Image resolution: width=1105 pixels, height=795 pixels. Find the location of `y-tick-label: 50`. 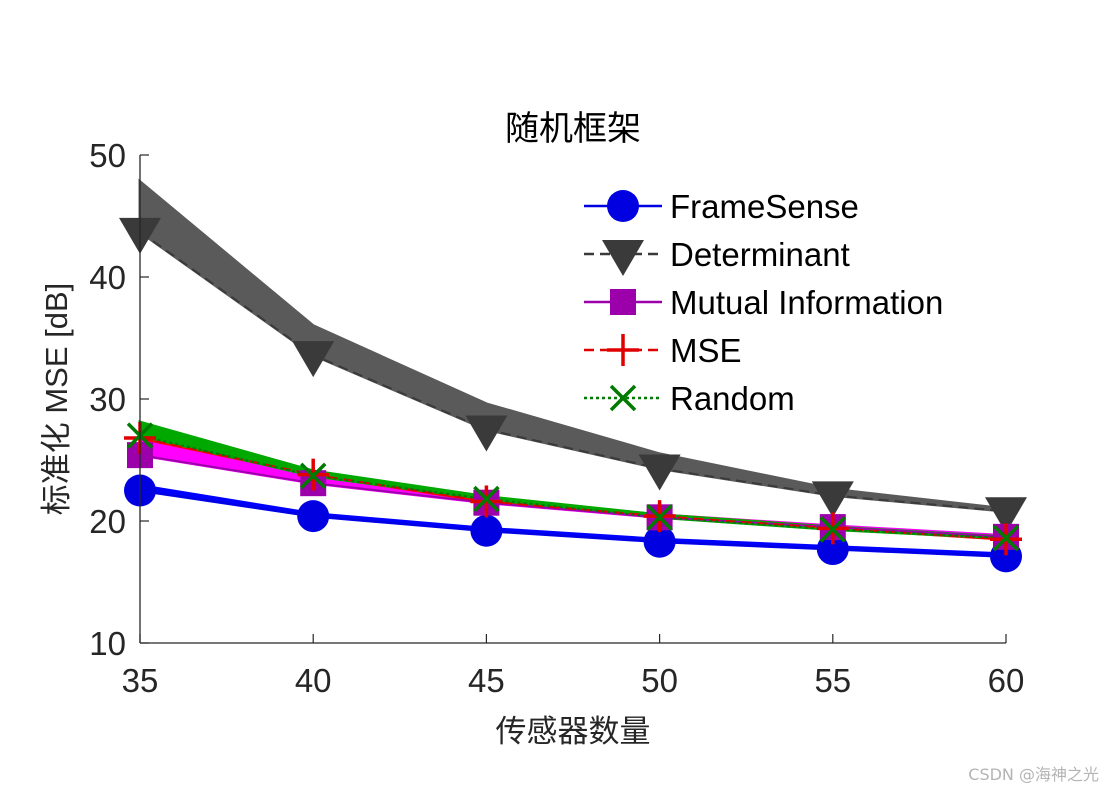

y-tick-label: 50 is located at coordinates (107, 155).